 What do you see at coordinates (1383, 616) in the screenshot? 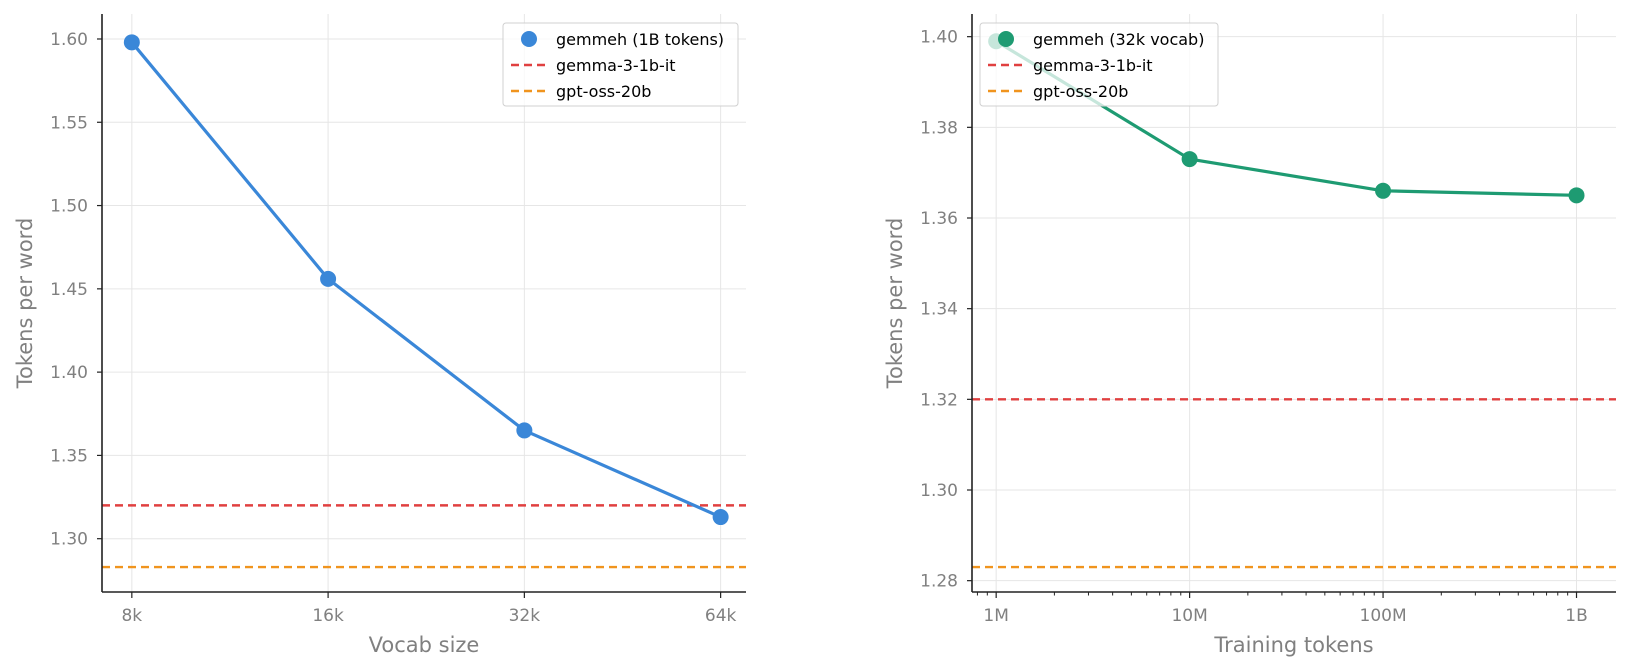
I see `x-tick-label: 100M` at bounding box center [1383, 616].